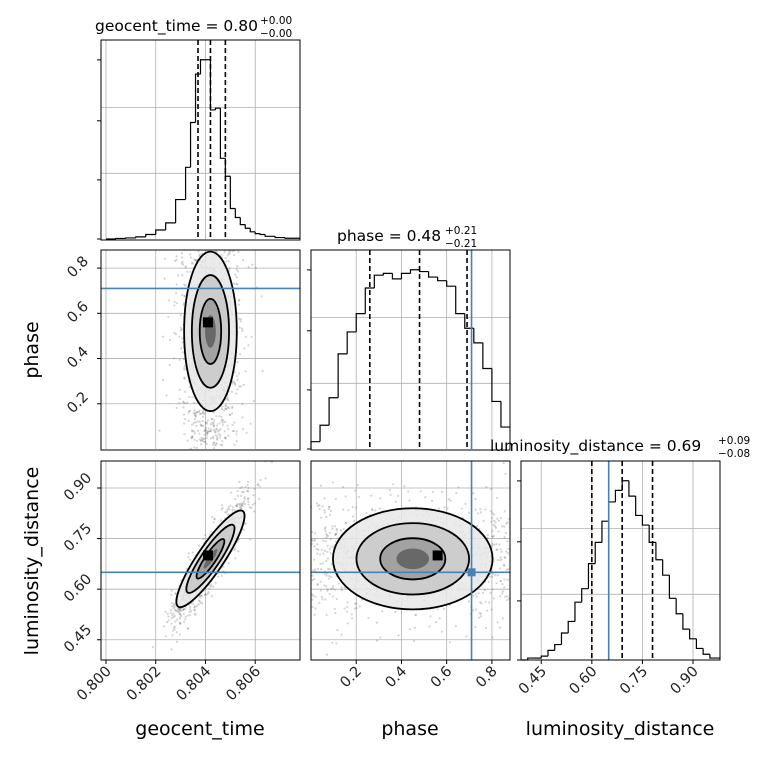 The height and width of the screenshot is (760, 760). I want to click on panel-frame, so click(200, 350).